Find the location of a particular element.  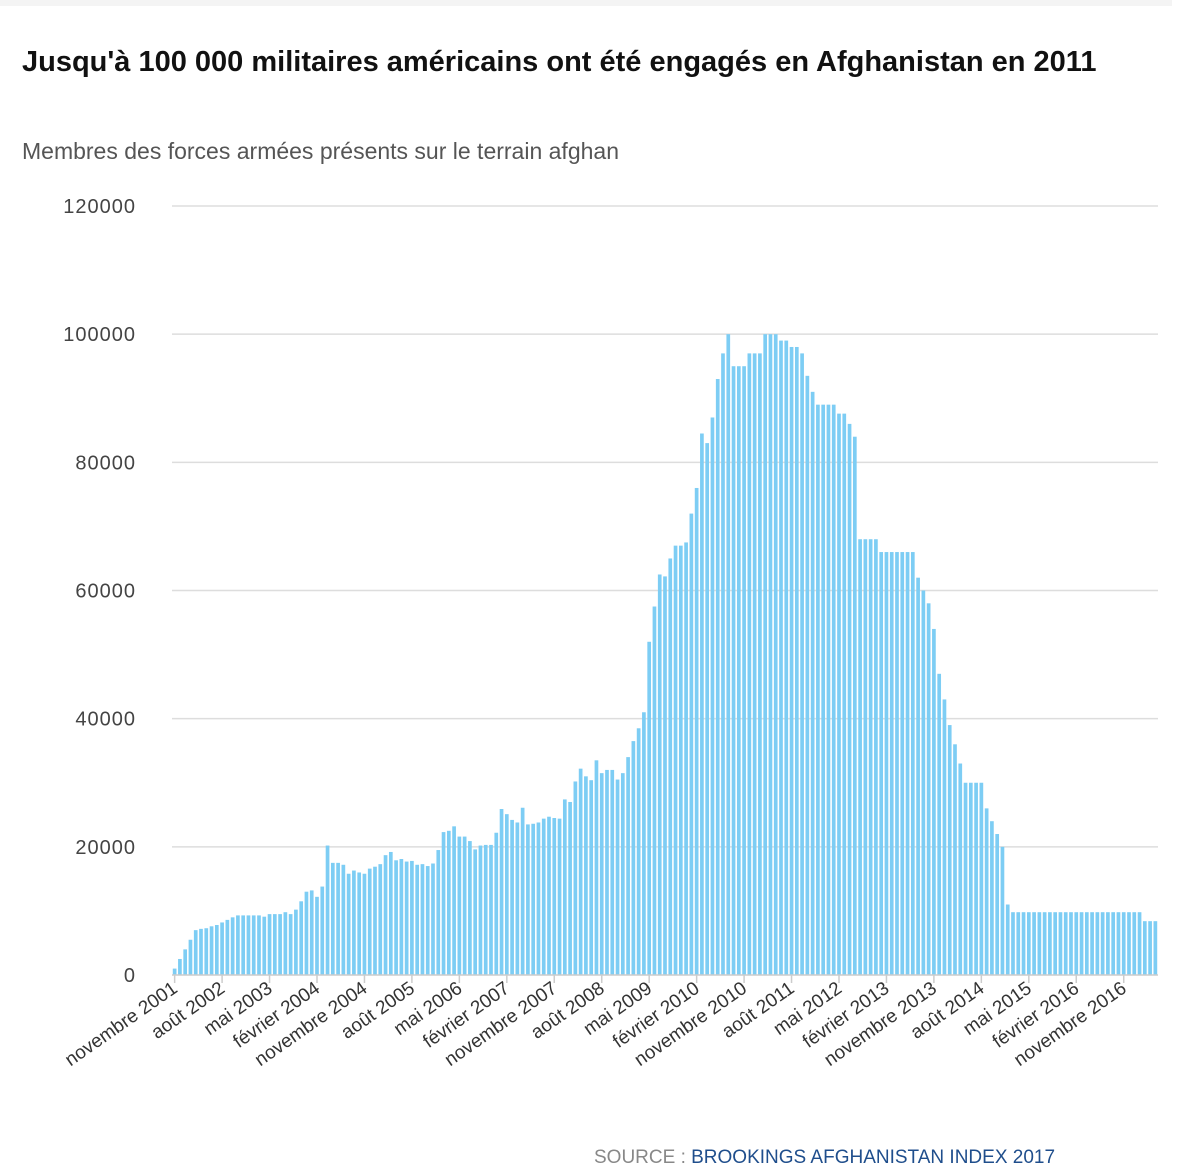

y-tick-label: 80000 is located at coordinates (105, 463).